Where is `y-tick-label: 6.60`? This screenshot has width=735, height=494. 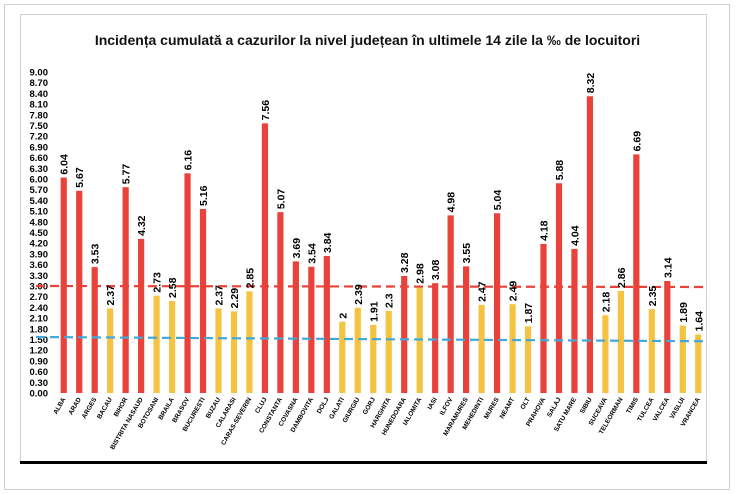
y-tick-label: 6.60 is located at coordinates (39, 158).